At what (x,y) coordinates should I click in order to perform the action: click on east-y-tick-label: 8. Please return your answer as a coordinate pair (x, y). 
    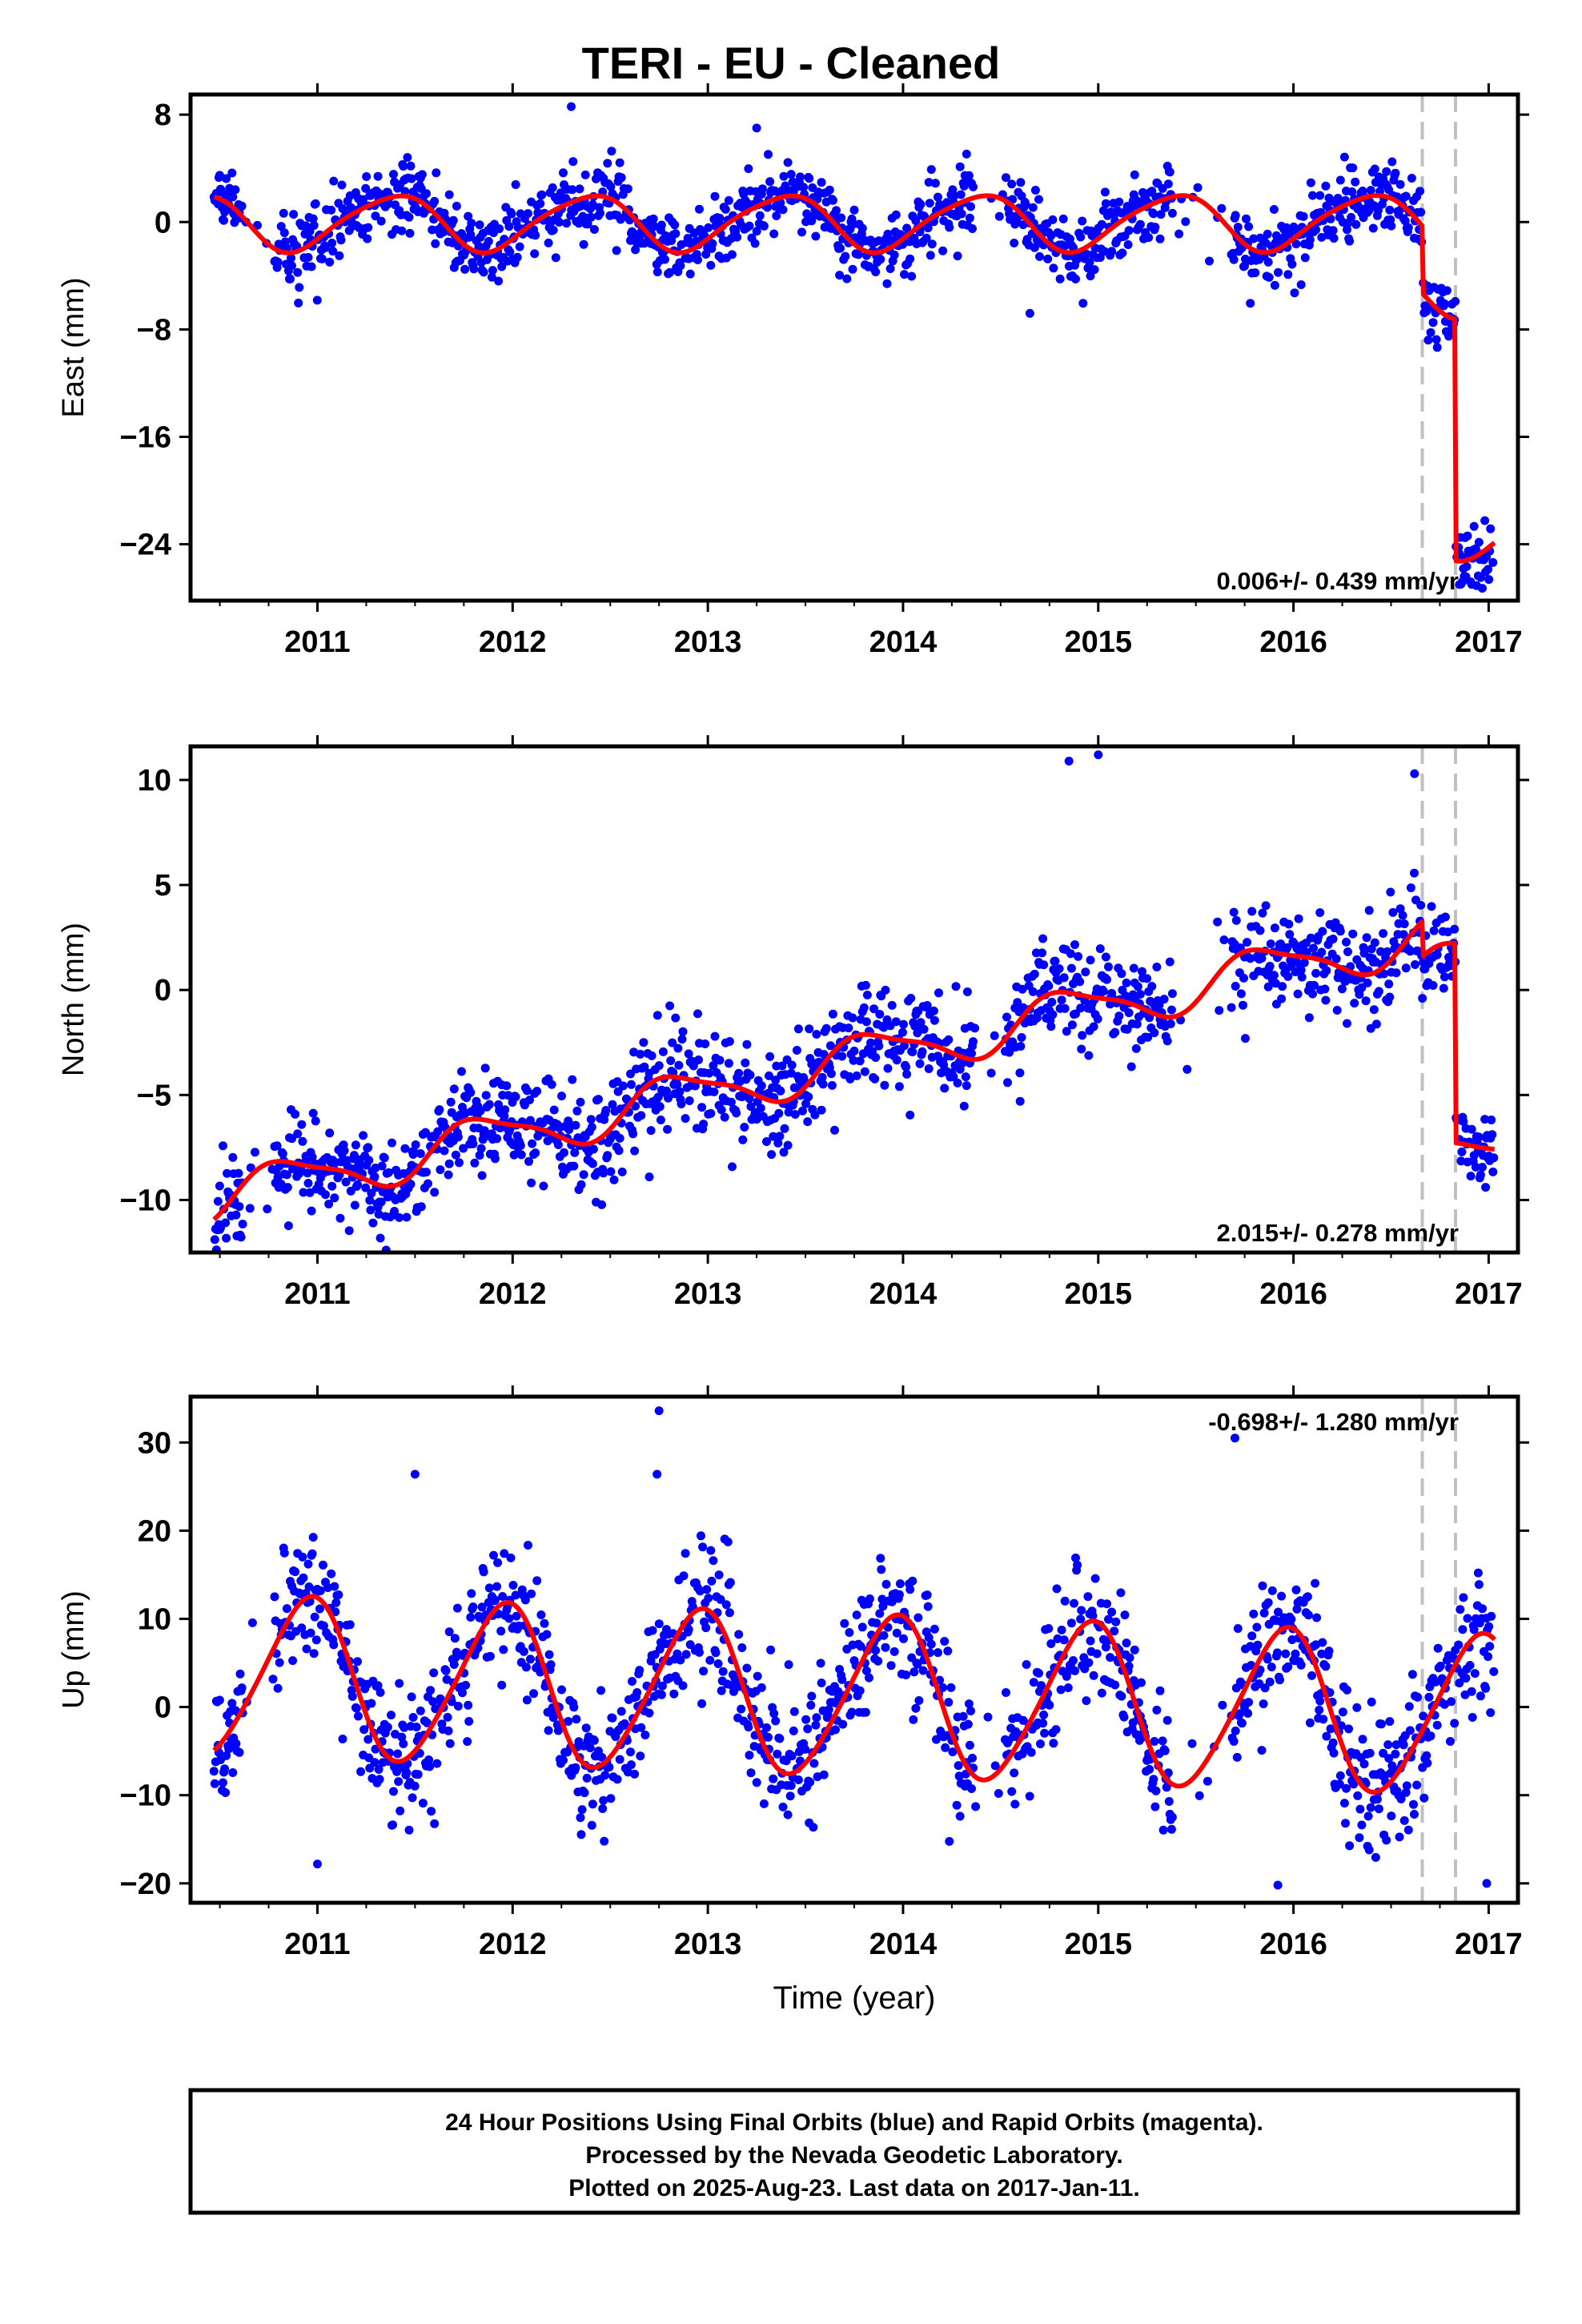
    Looking at the image, I should click on (163, 116).